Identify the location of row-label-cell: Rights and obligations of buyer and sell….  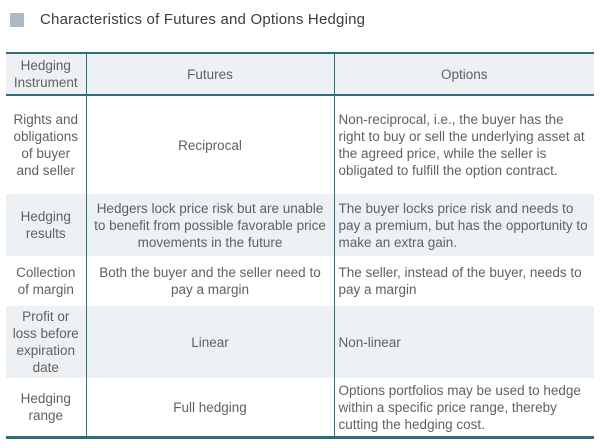
(46, 145).